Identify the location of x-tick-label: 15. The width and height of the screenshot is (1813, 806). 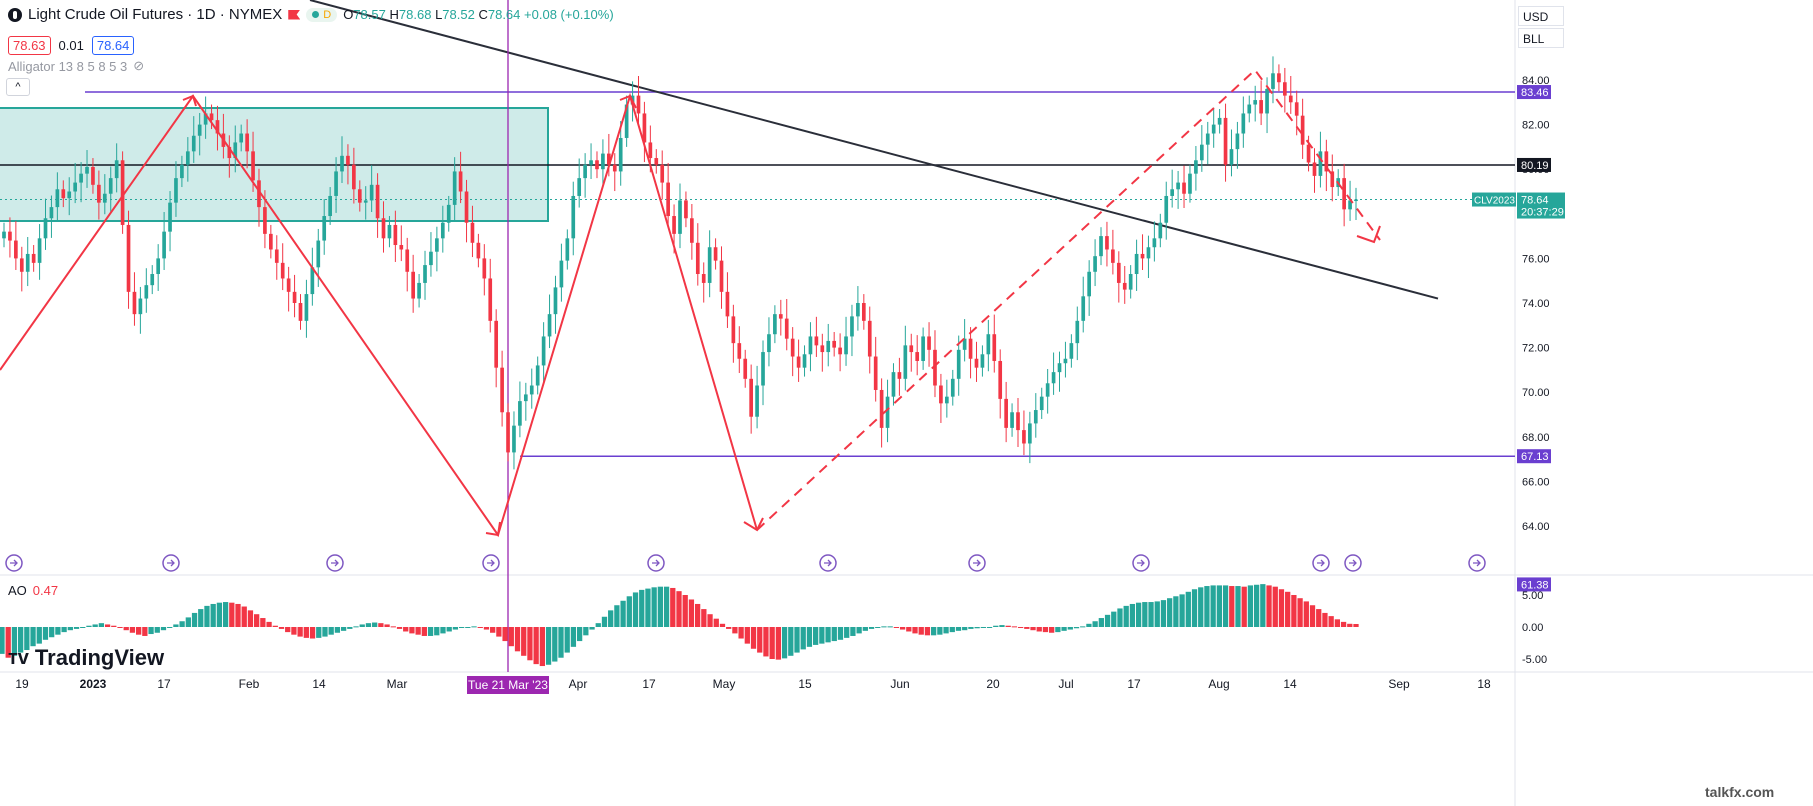
(805, 684).